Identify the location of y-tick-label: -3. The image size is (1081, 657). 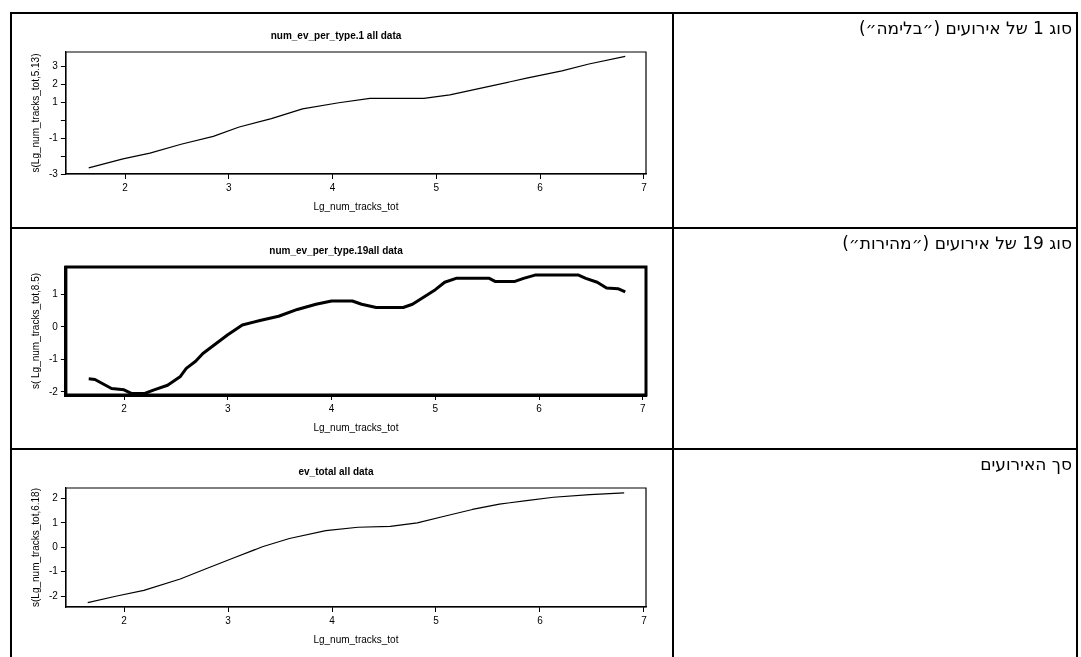
(53, 173).